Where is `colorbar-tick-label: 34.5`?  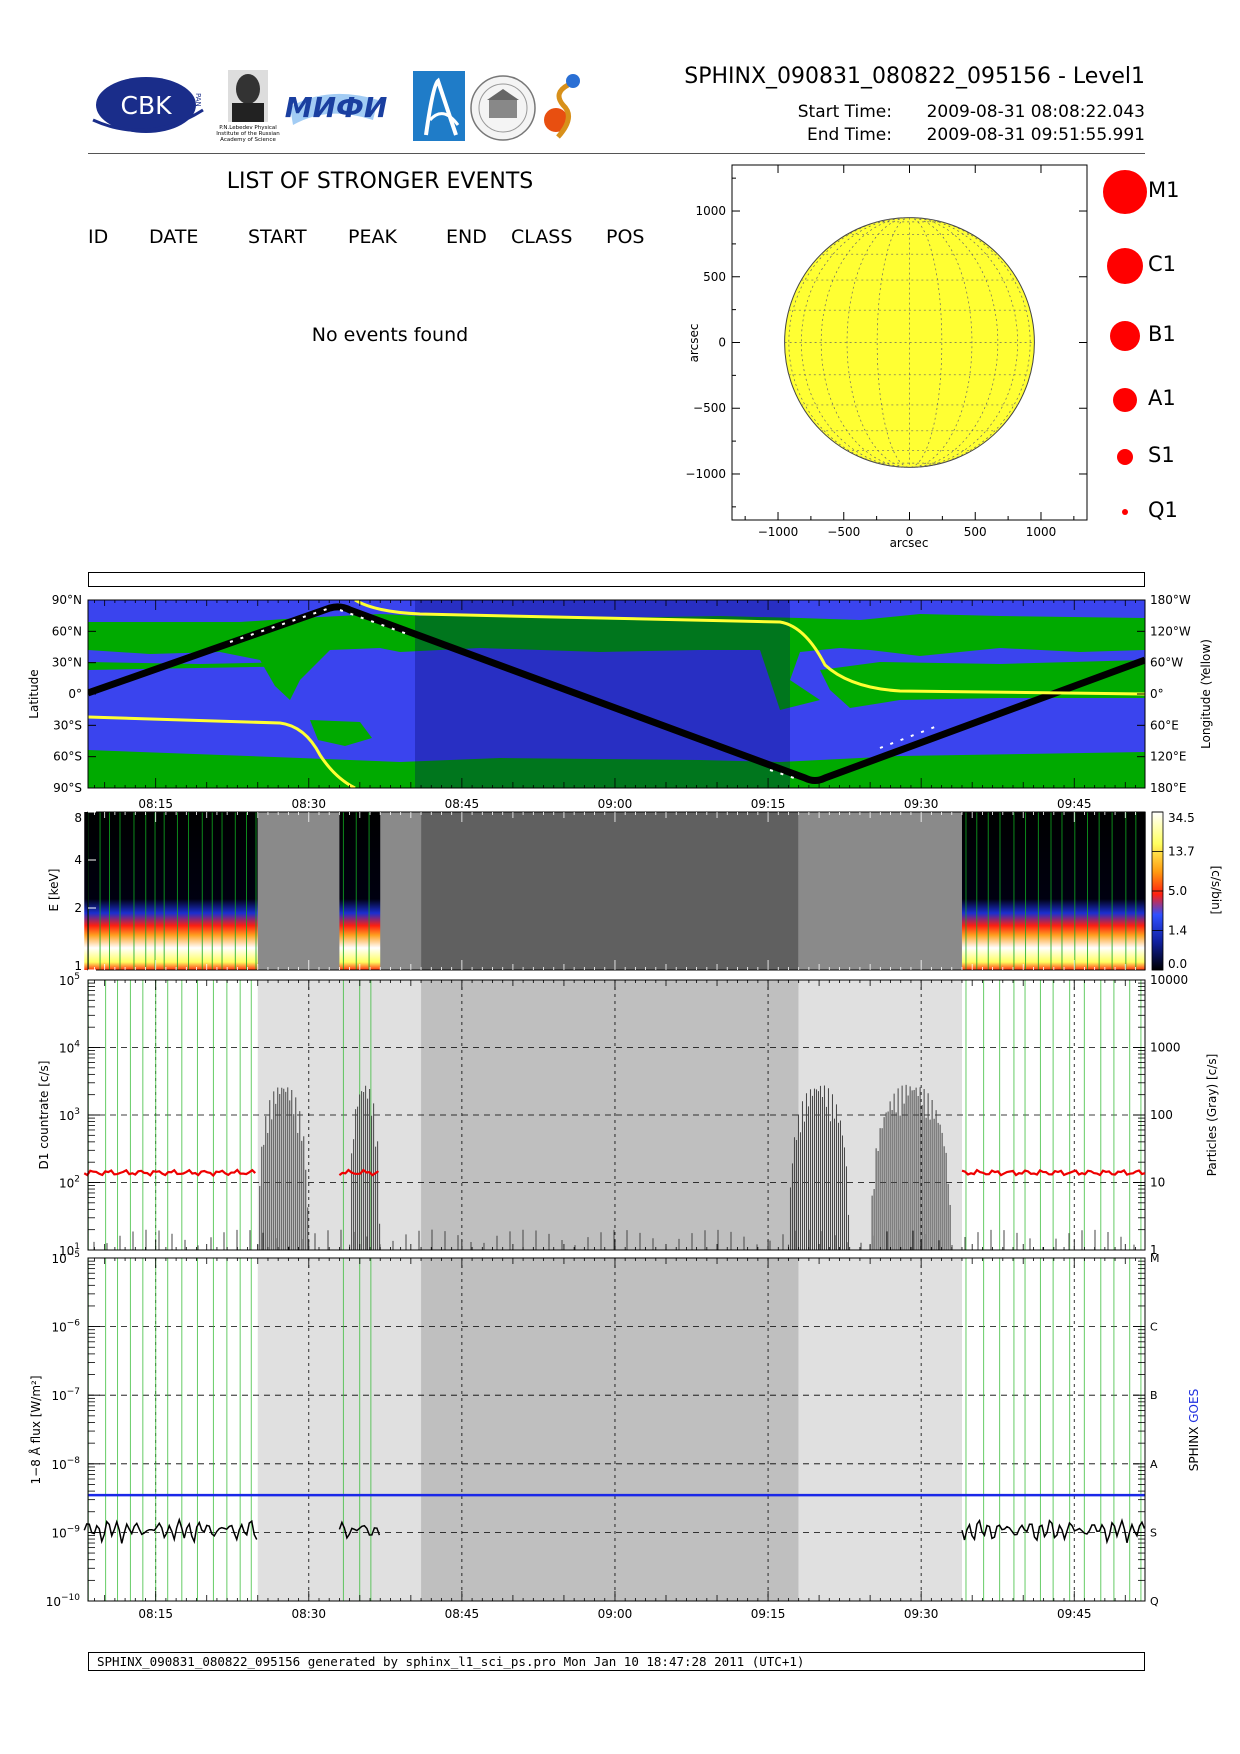 colorbar-tick-label: 34.5 is located at coordinates (1181, 818).